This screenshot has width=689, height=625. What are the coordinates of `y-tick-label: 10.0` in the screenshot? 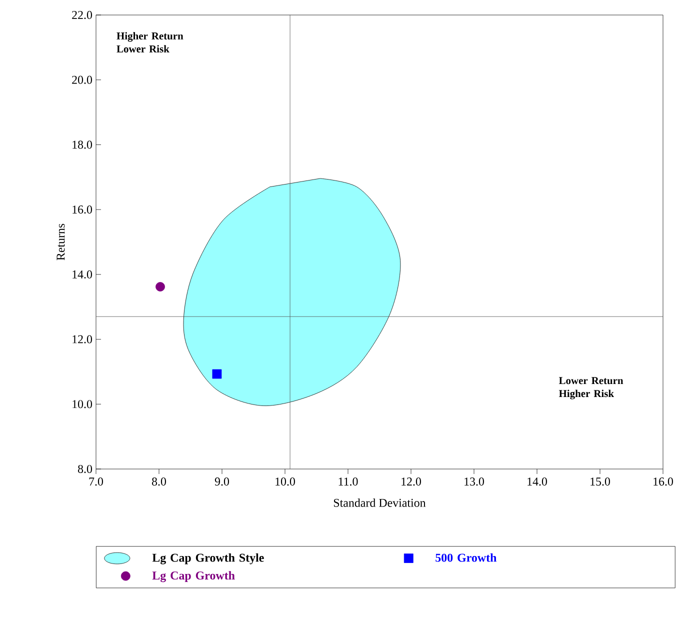 It's located at (82, 404).